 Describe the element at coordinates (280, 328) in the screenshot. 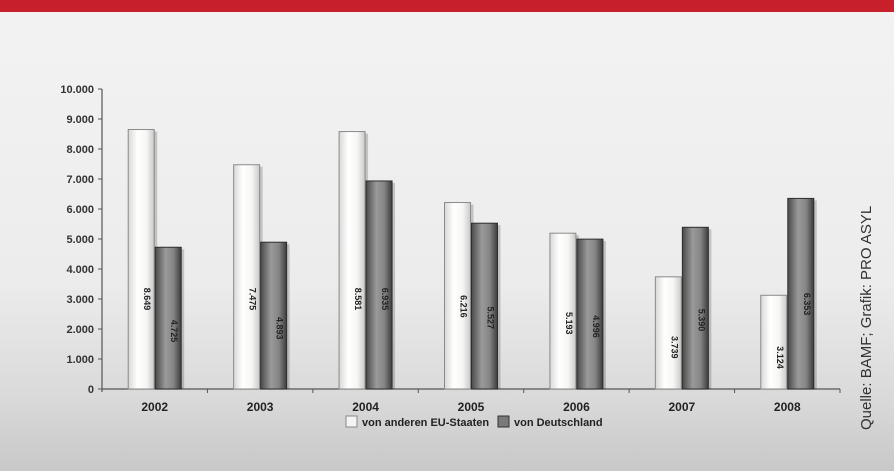

I see `data-label: 4.893` at that location.